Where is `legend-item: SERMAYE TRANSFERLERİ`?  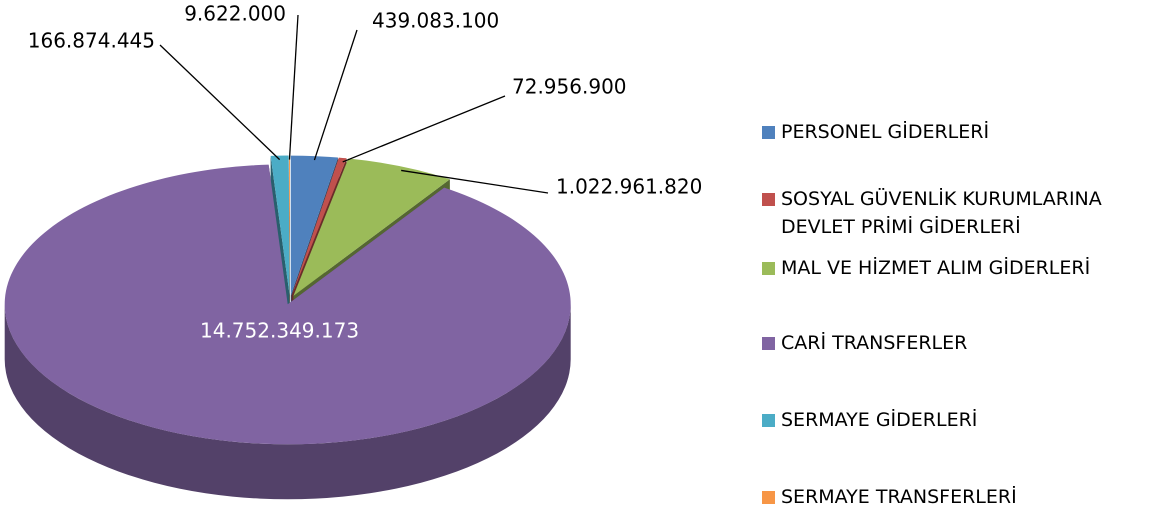 legend-item: SERMAYE TRANSFERLERİ is located at coordinates (957, 497).